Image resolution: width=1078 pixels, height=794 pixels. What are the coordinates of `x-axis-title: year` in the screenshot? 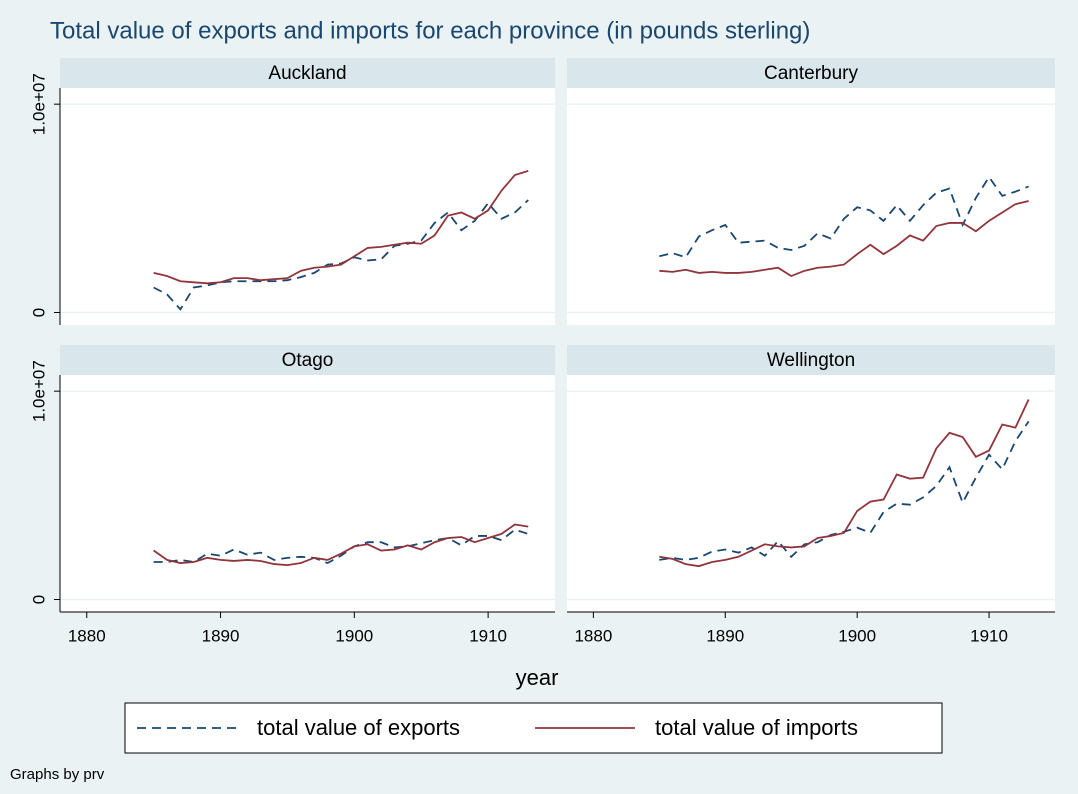 It's located at (537, 677).